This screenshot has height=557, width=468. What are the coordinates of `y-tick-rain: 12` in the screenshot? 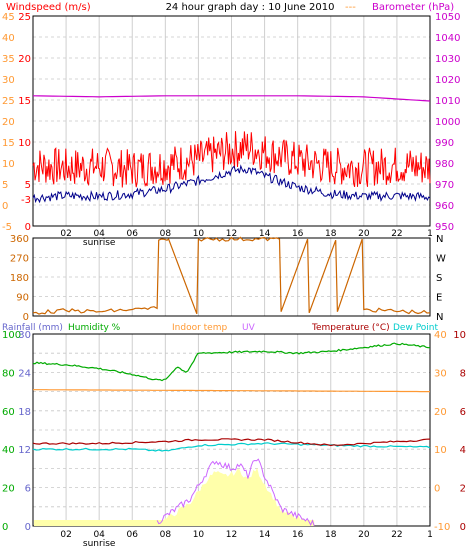 It's located at (24, 450).